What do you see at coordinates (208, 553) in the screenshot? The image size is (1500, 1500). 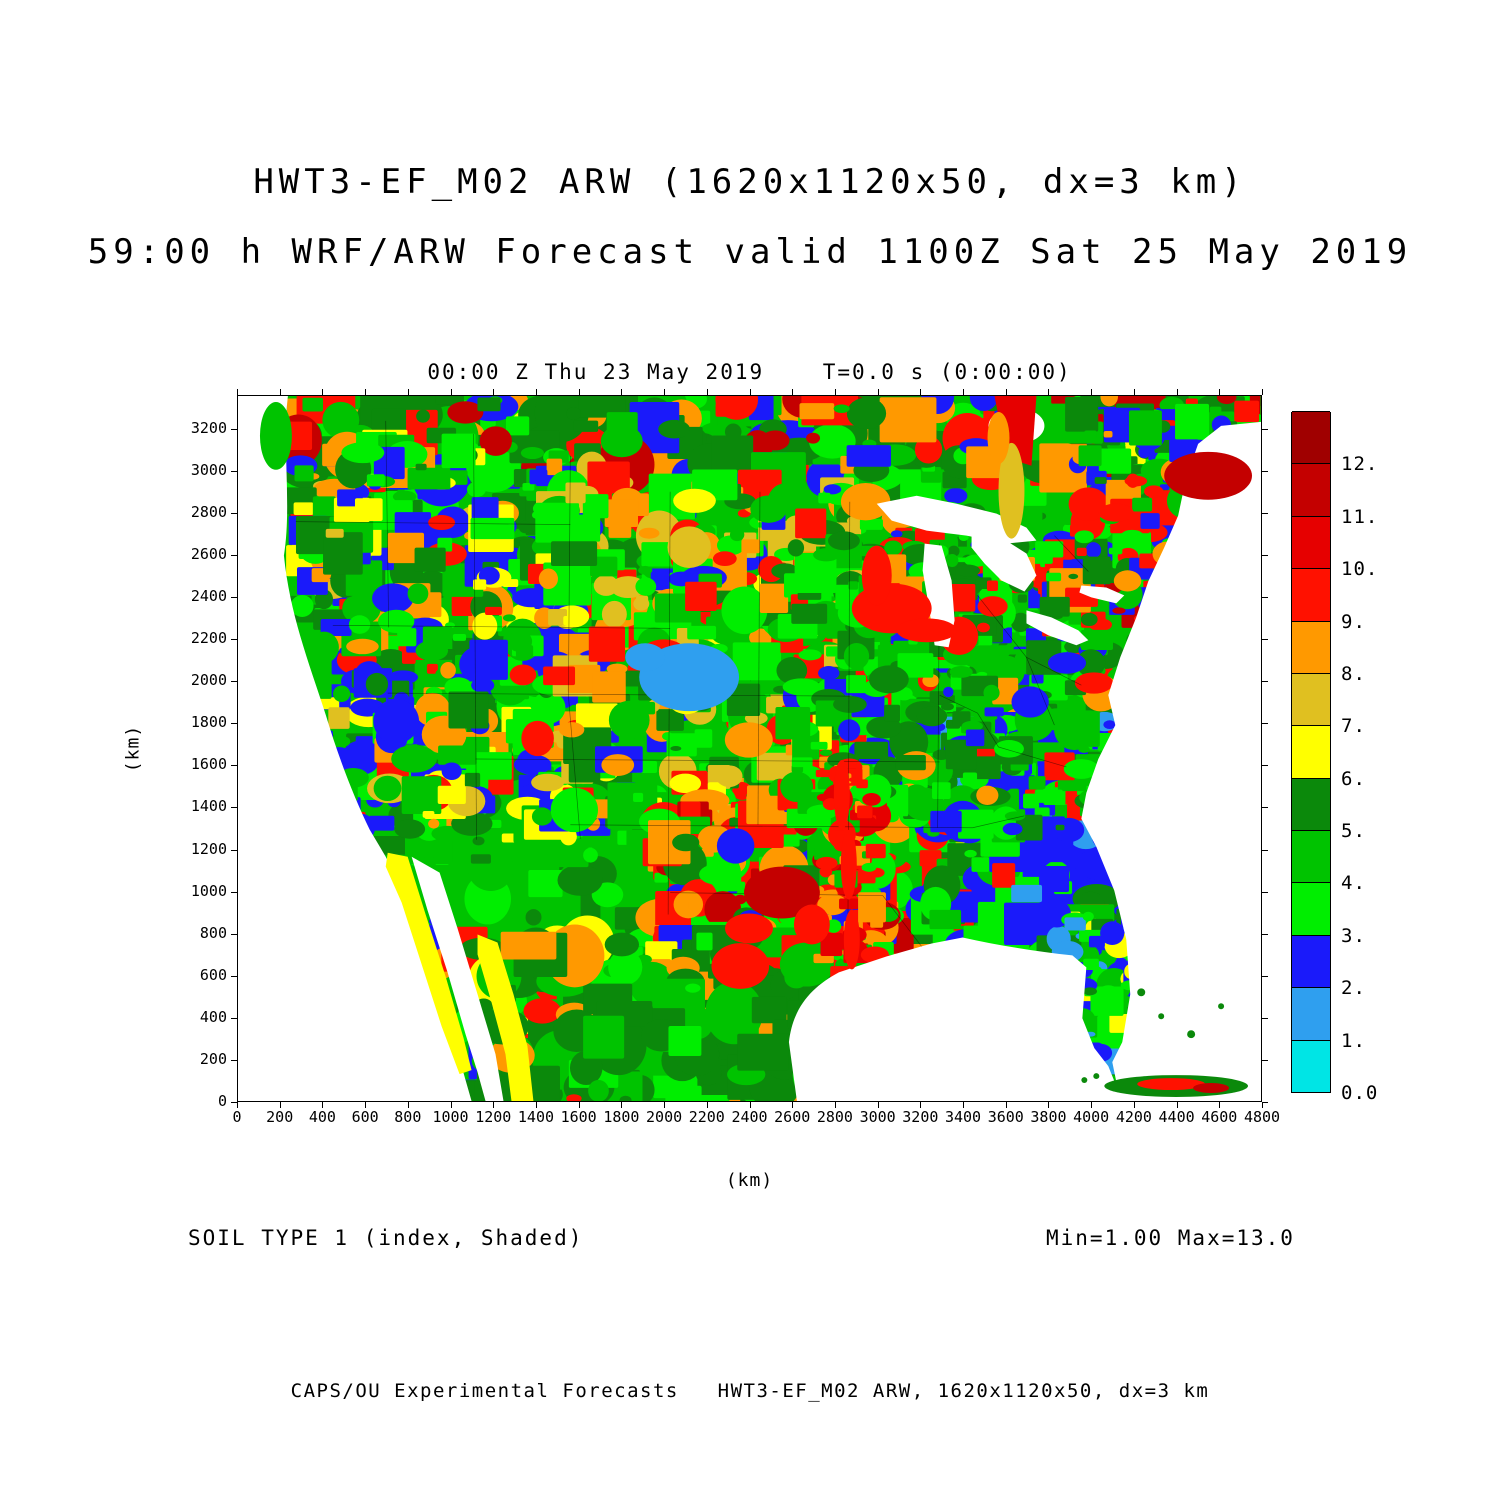 I see `y-tick-label: 2600` at bounding box center [208, 553].